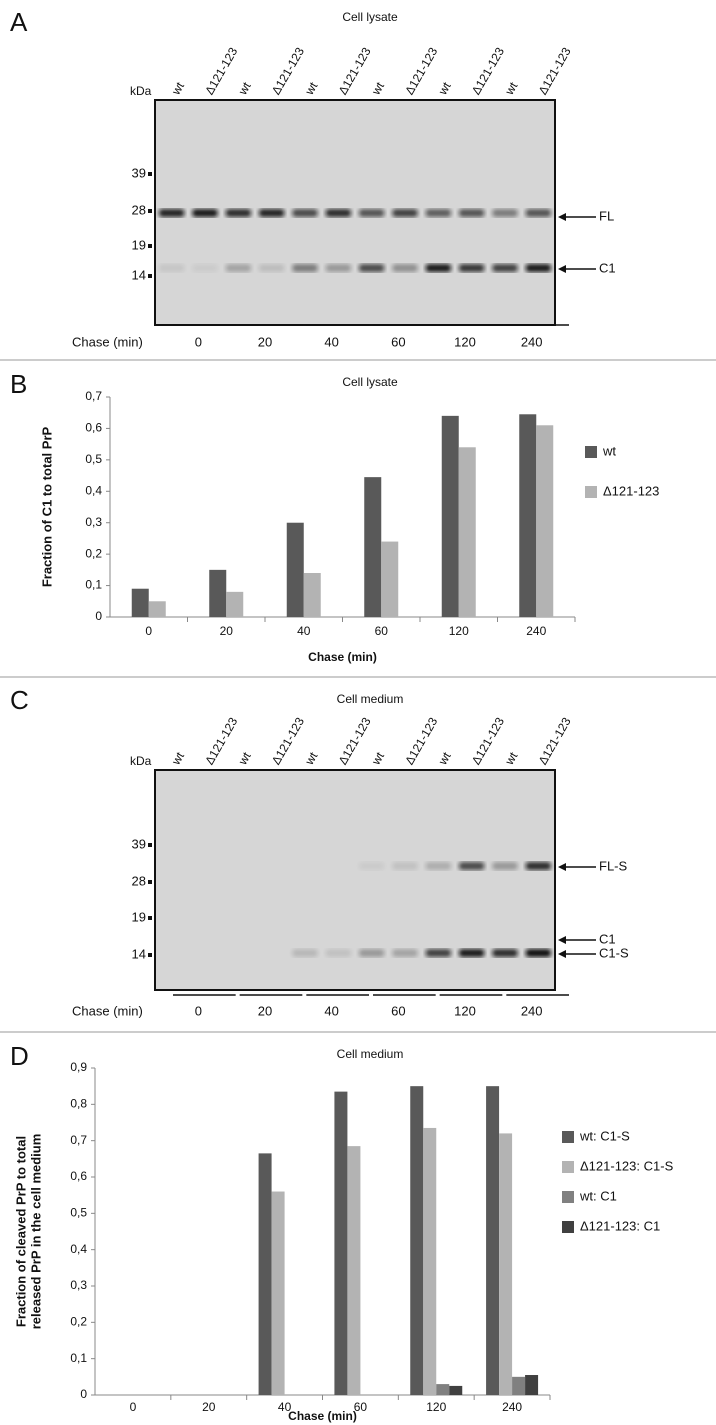 The width and height of the screenshot is (716, 1425). What do you see at coordinates (139, 953) in the screenshot?
I see `marker-label: 14` at bounding box center [139, 953].